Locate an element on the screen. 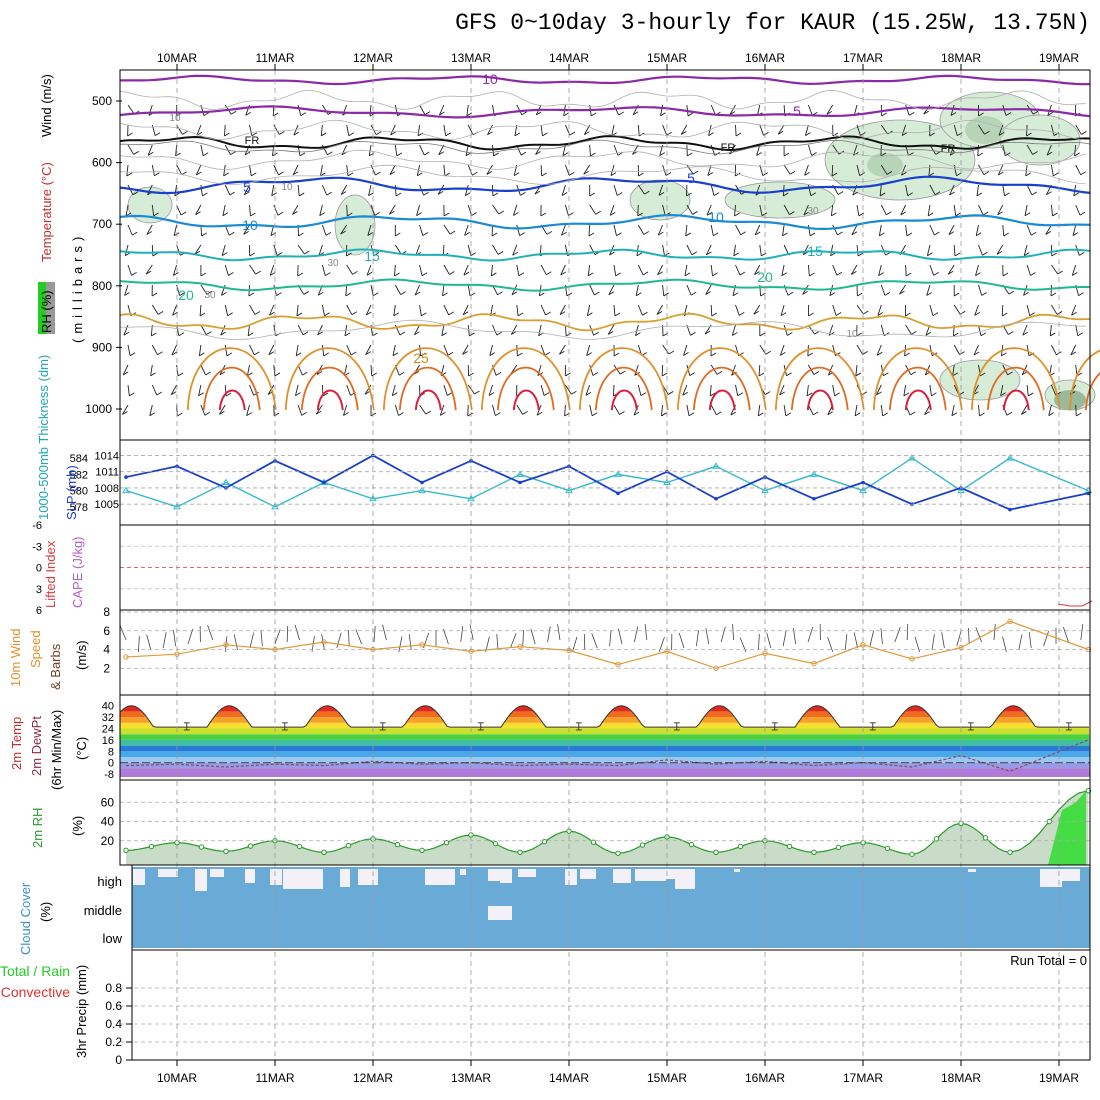 Image resolution: width=1100 pixels, height=1100 pixels. wind-speed-point is located at coordinates (814, 663).